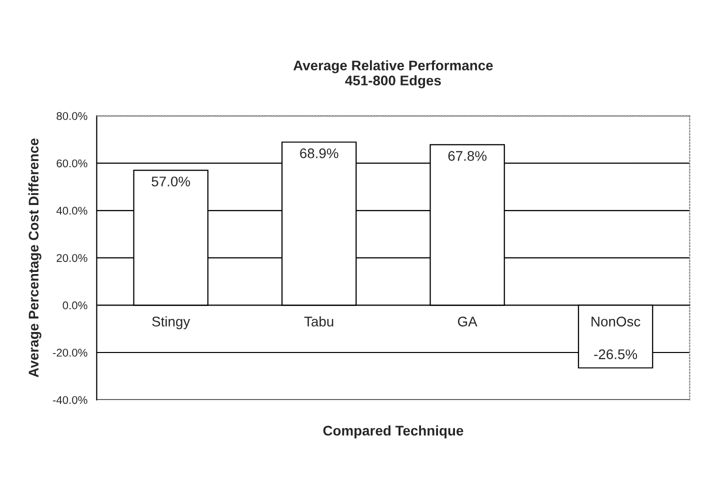 Image resolution: width=711 pixels, height=493 pixels. What do you see at coordinates (468, 321) in the screenshot?
I see `x-tick-label: GA` at bounding box center [468, 321].